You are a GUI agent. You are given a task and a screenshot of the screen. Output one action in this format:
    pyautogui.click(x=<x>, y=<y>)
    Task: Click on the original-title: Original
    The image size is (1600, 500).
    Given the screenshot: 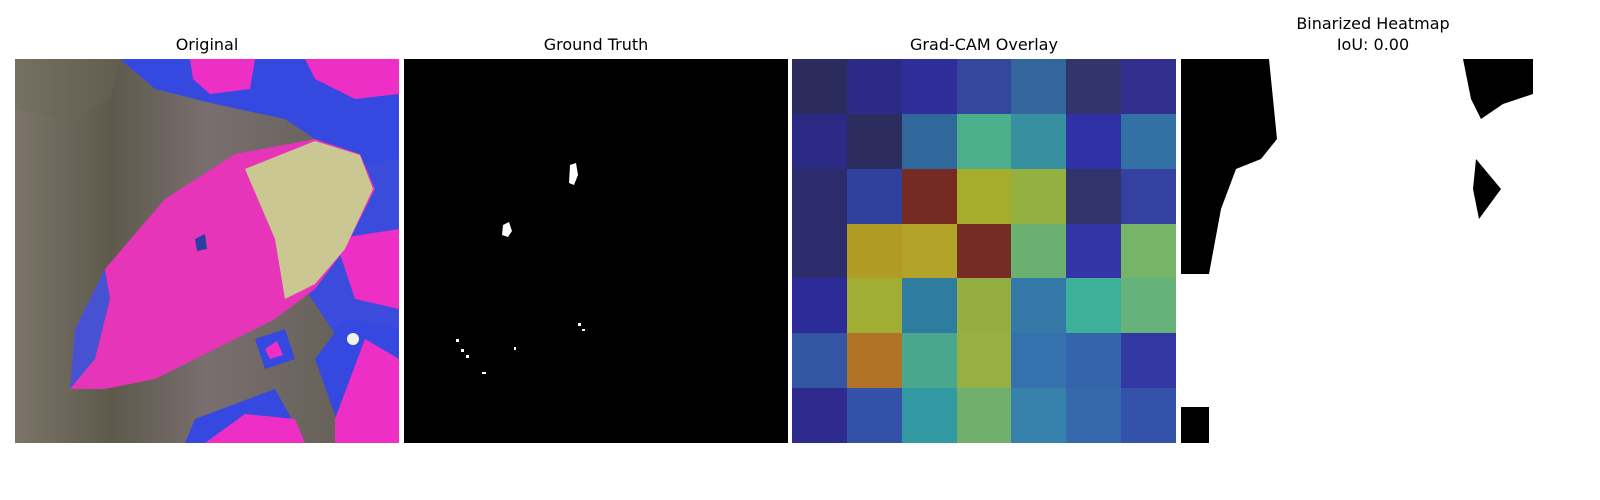 What is the action you would take?
    pyautogui.click(x=207, y=44)
    